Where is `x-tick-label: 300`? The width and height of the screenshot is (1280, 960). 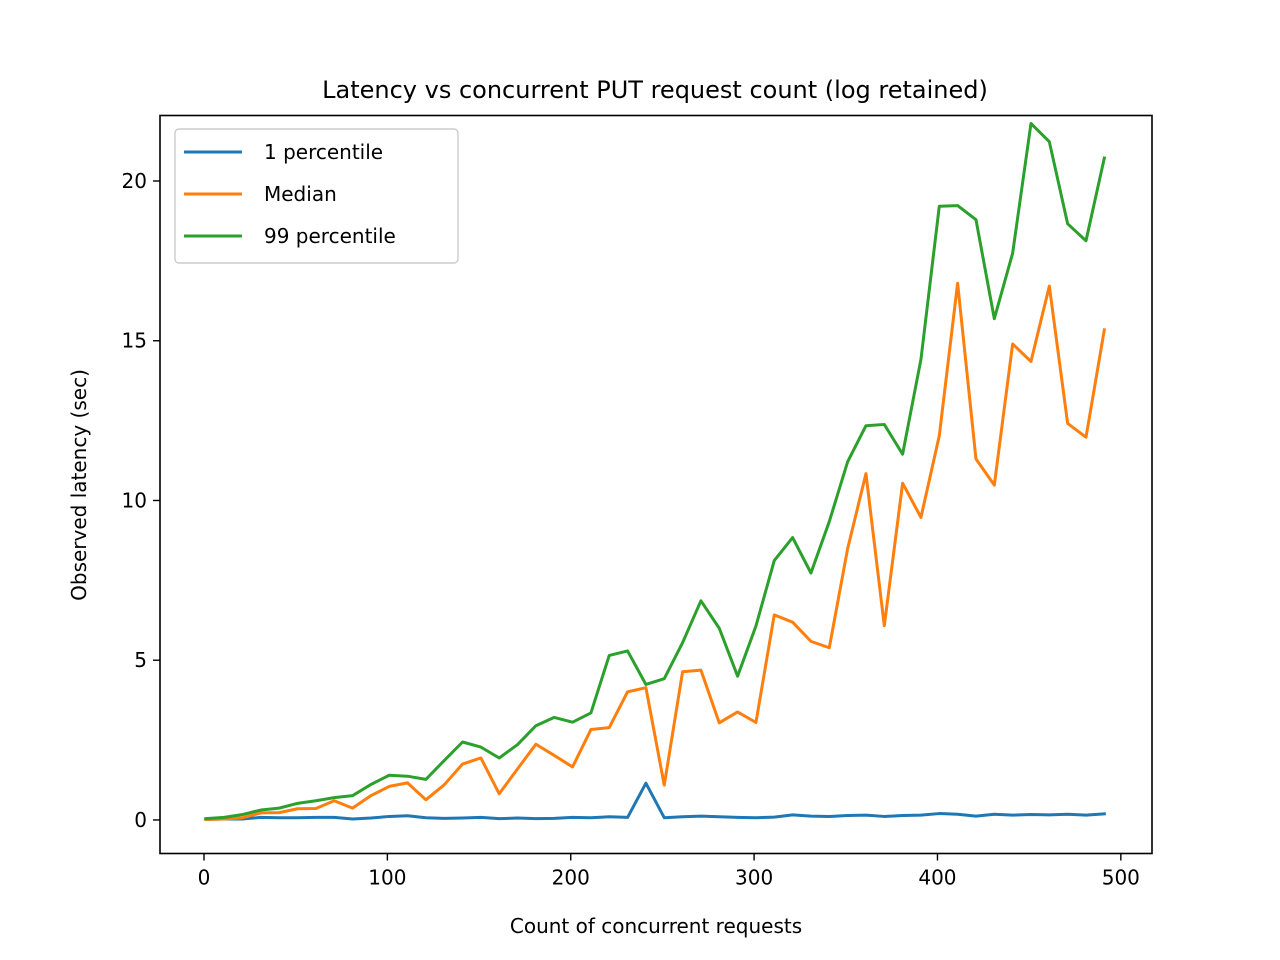
x-tick-label: 300 is located at coordinates (754, 878).